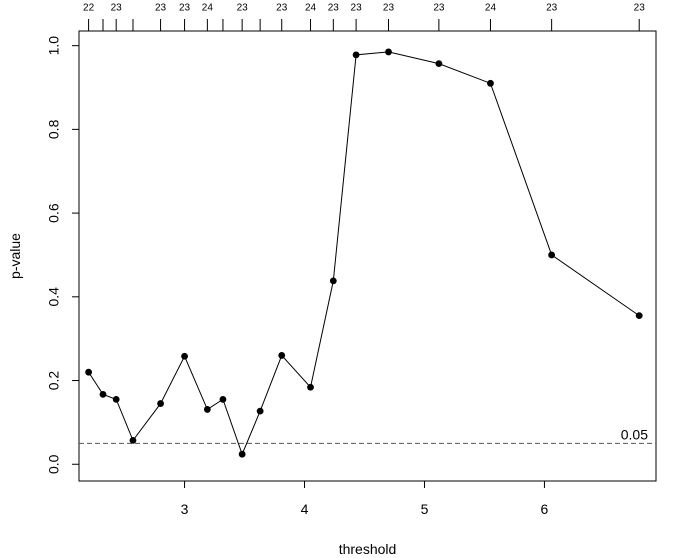  Describe the element at coordinates (15, 256) in the screenshot. I see `y-axis-label: p-value` at that location.